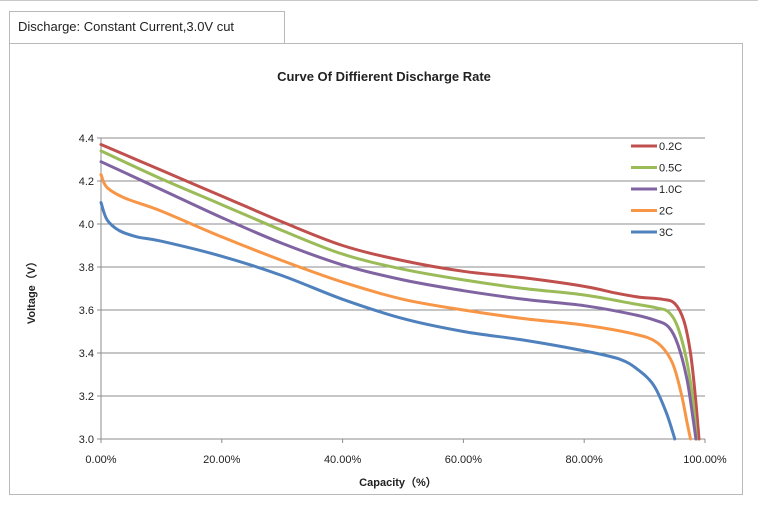 The width and height of the screenshot is (758, 506). I want to click on x-axis-label: Capacity（%）, so click(398, 482).